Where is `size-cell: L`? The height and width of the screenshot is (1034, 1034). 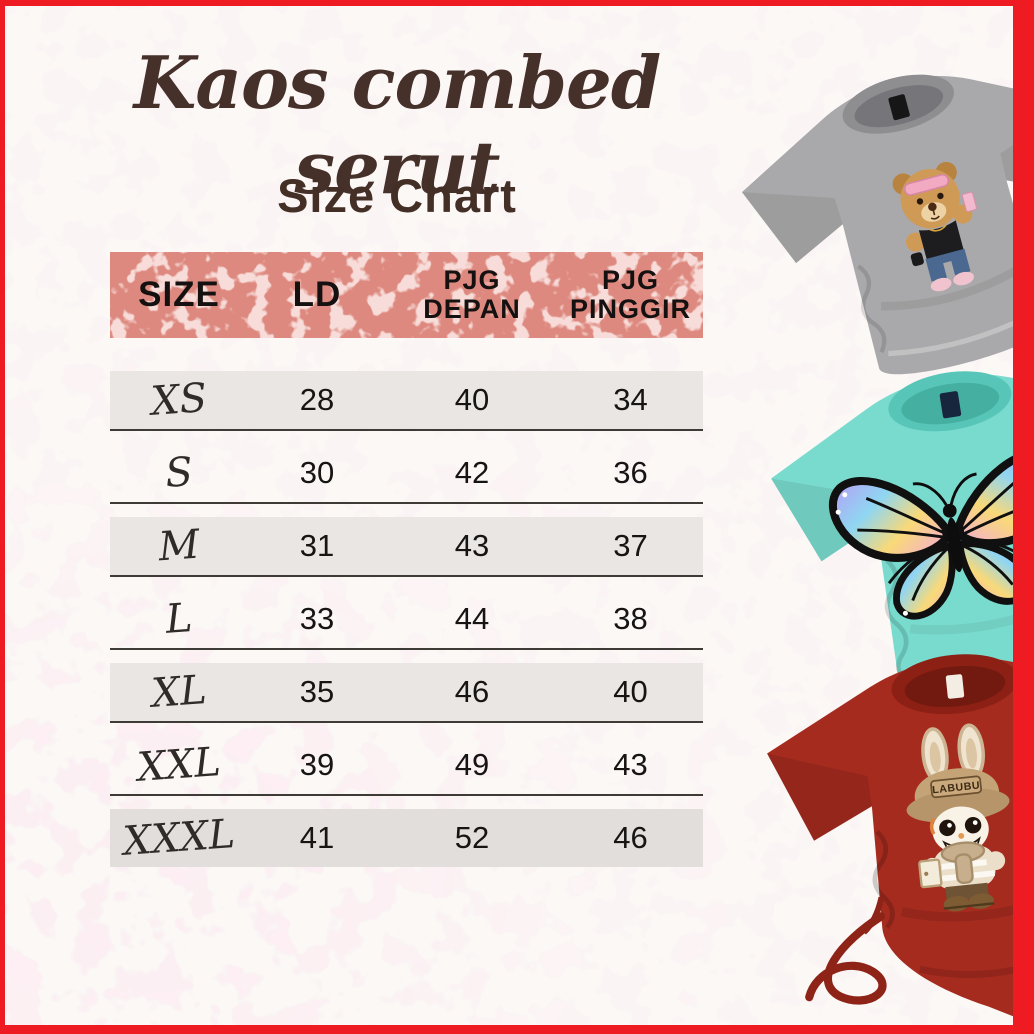 size-cell: L is located at coordinates (179, 619).